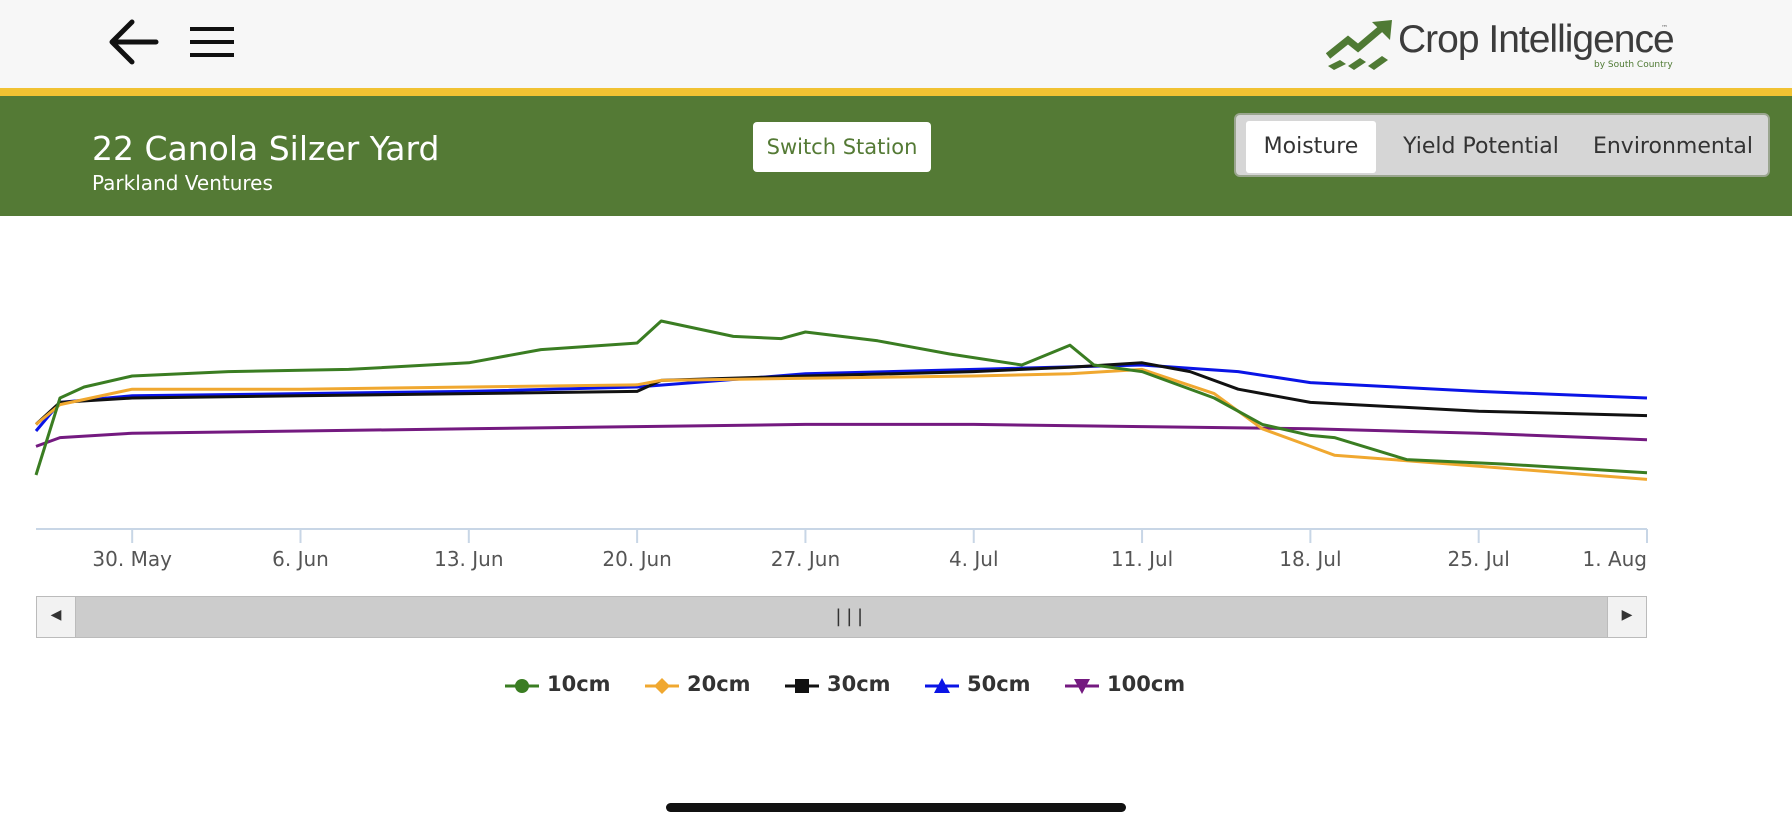  Describe the element at coordinates (1146, 684) in the screenshot. I see `legend-label: 100cm` at that location.